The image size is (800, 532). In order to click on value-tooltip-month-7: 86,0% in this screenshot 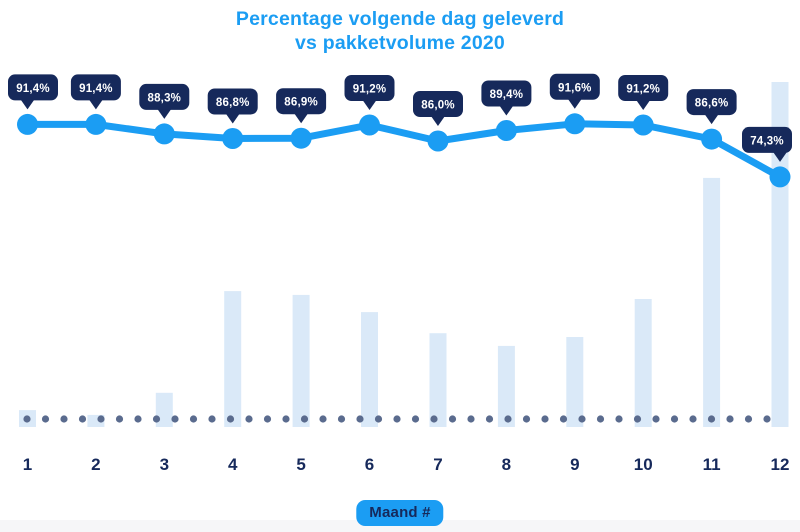, I will do `click(438, 108)`.